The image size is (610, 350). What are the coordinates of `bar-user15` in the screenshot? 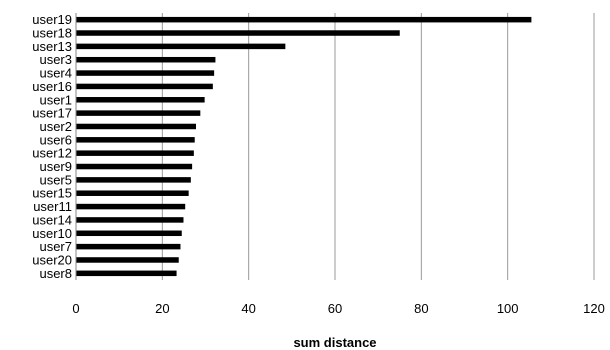 It's located at (132, 193).